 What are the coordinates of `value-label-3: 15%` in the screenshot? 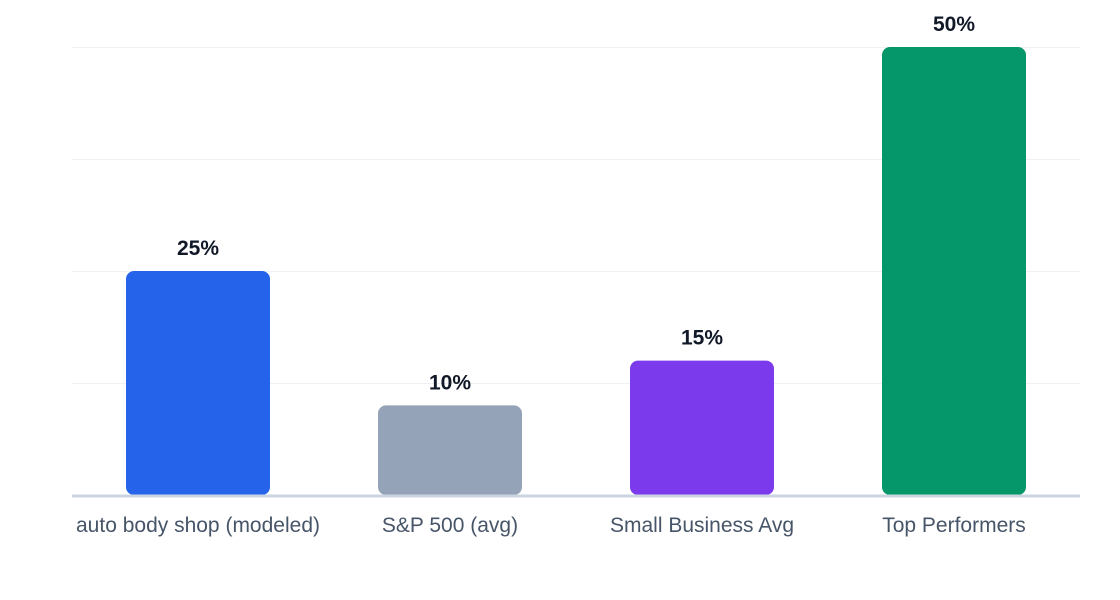 It's located at (702, 338).